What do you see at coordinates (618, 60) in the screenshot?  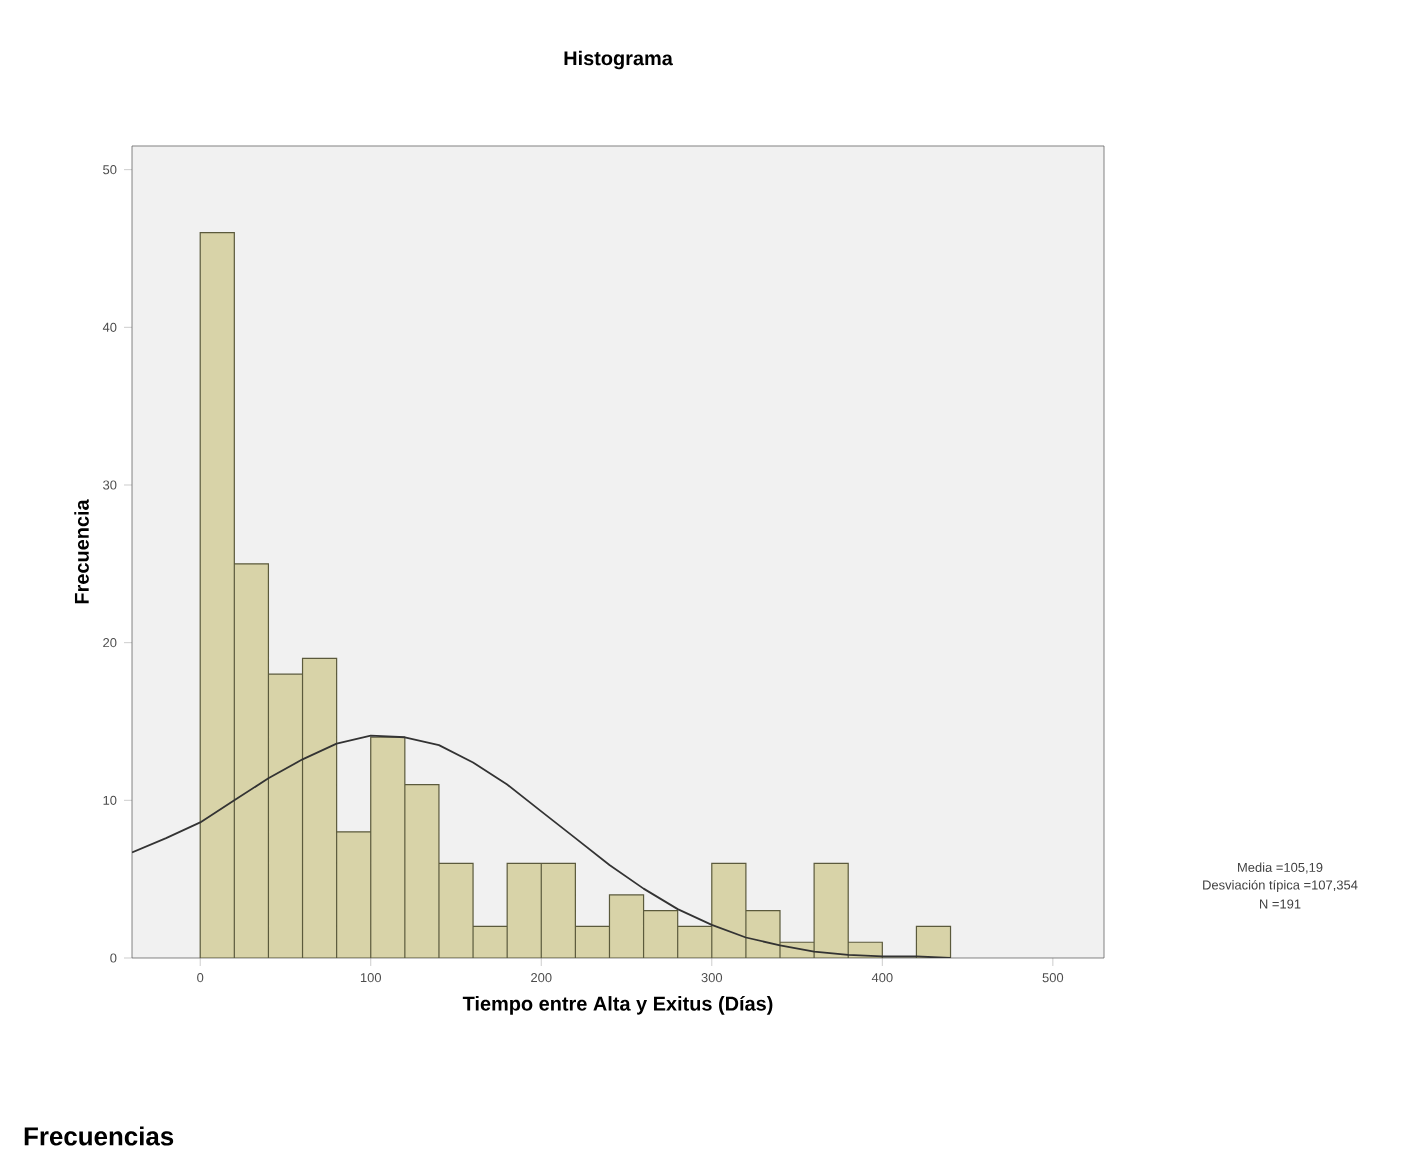 I see `chart-title: Histograma` at bounding box center [618, 60].